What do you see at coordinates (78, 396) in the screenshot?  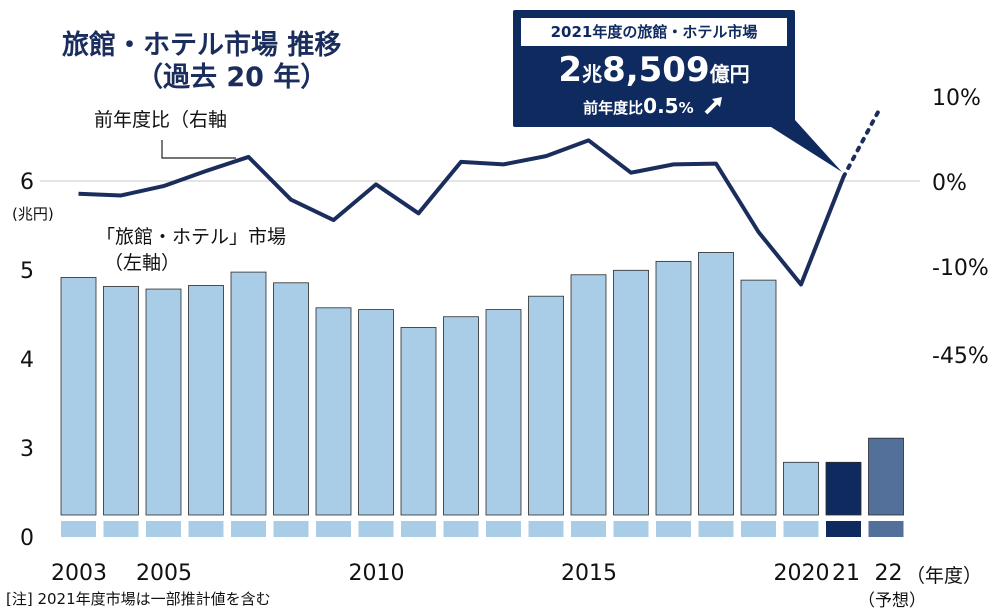 I see `bar-2003` at bounding box center [78, 396].